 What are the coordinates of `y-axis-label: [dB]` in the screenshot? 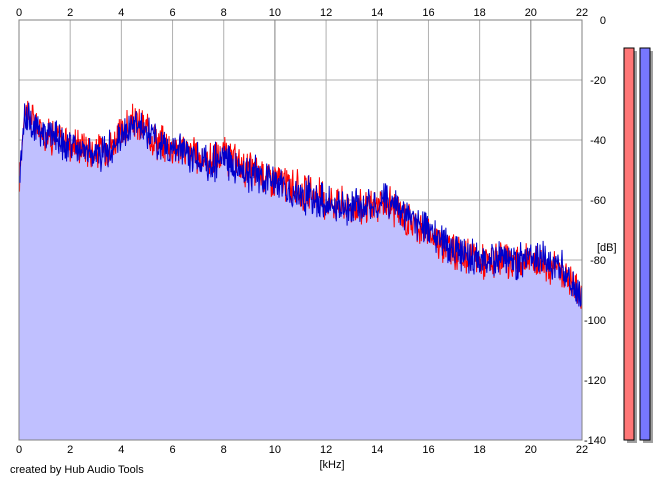 It's located at (607, 248).